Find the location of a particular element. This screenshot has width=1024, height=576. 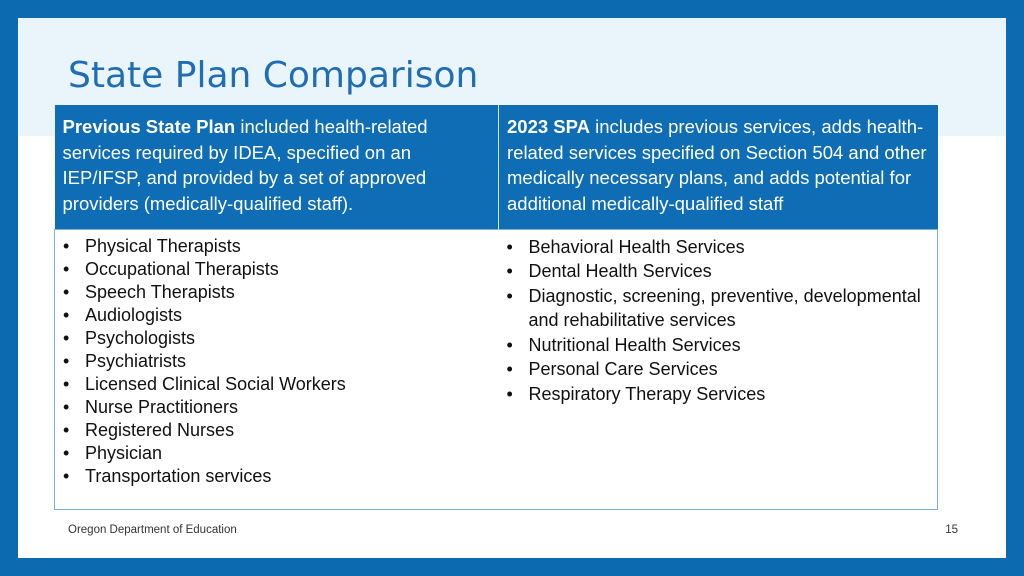

list-item: Occupational Therapists is located at coordinates (277, 269).